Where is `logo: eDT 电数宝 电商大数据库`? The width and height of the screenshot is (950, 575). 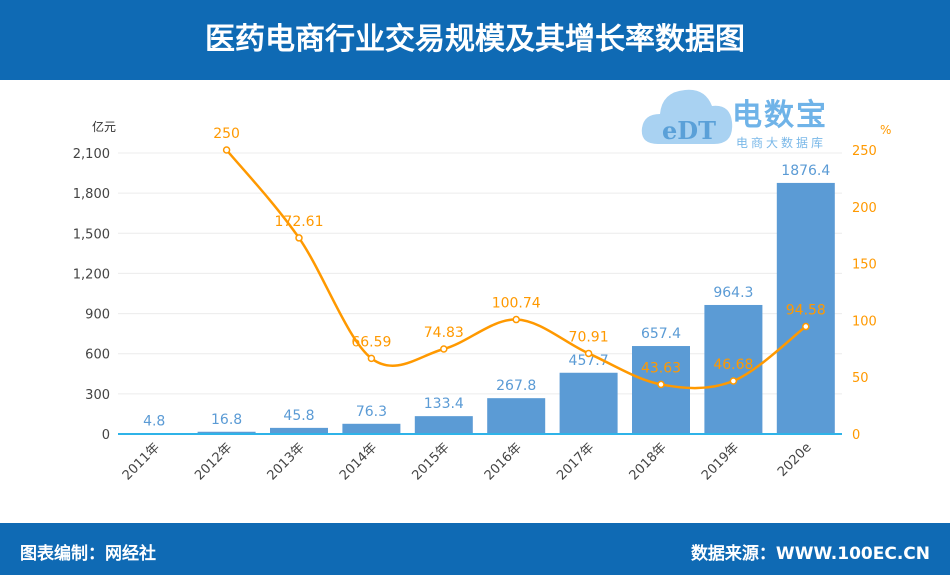 logo: eDT 电数宝 电商大数据库 is located at coordinates (733, 122).